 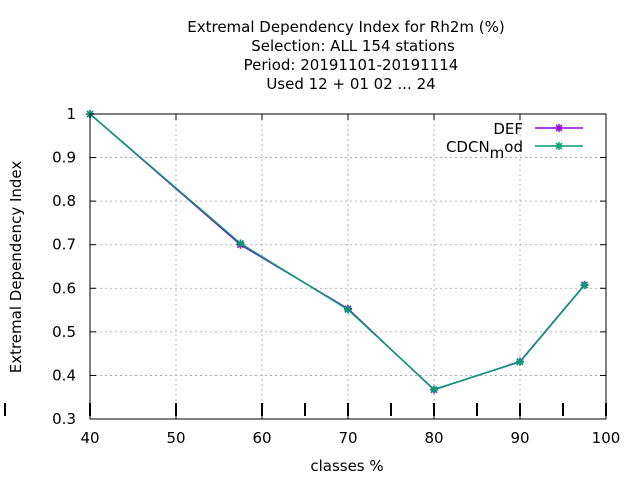 What do you see at coordinates (16, 267) in the screenshot?
I see `y-axis-label: Extremal Dependency Index` at bounding box center [16, 267].